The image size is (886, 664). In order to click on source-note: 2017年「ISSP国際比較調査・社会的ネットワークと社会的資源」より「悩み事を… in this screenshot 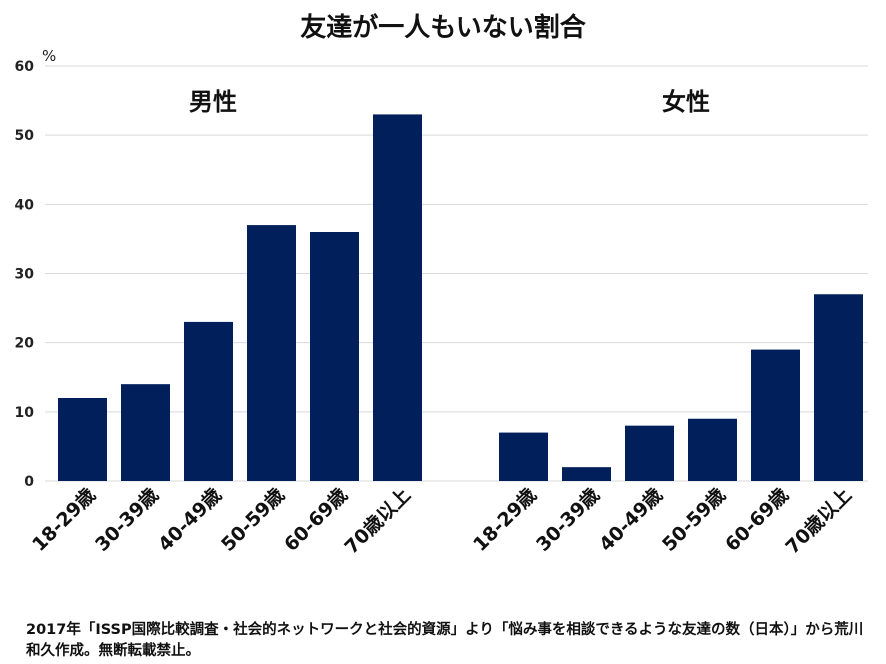, I will do `click(445, 640)`.